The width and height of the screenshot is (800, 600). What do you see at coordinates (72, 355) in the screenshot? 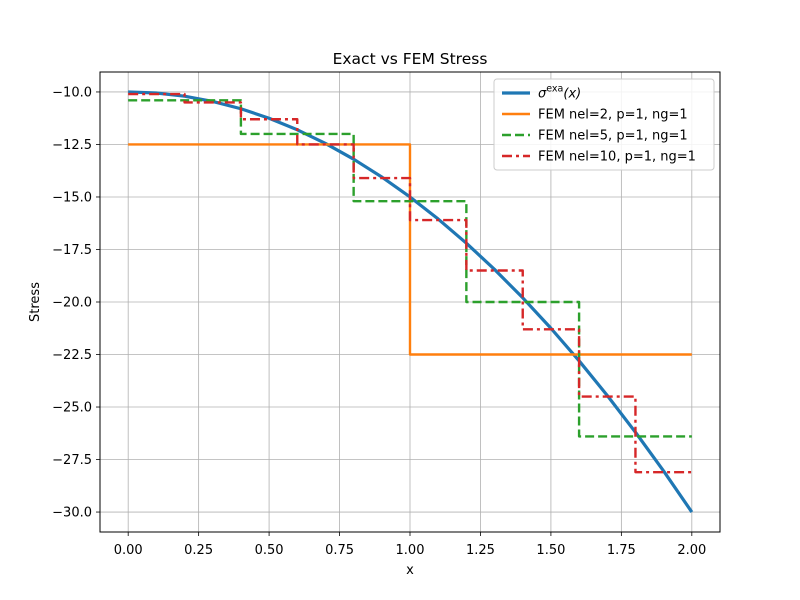
I see `y-tick-label: −22.5` at bounding box center [72, 355].